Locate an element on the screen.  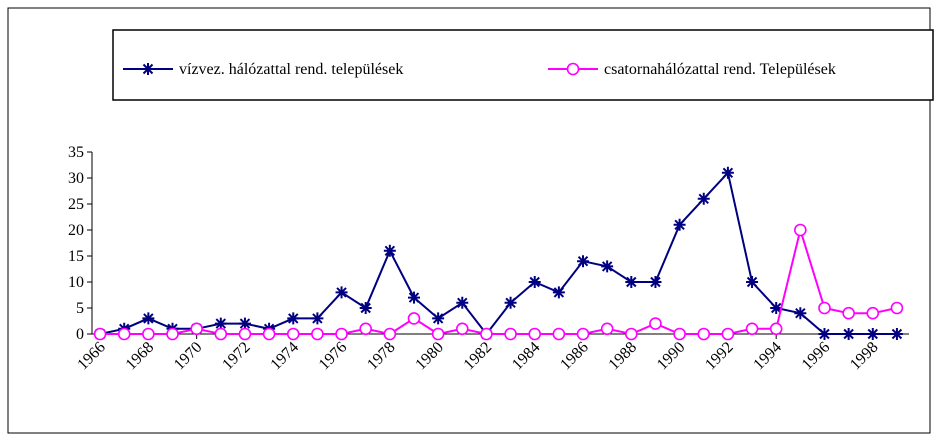
y-tick-label: 25 is located at coordinates (76, 204).